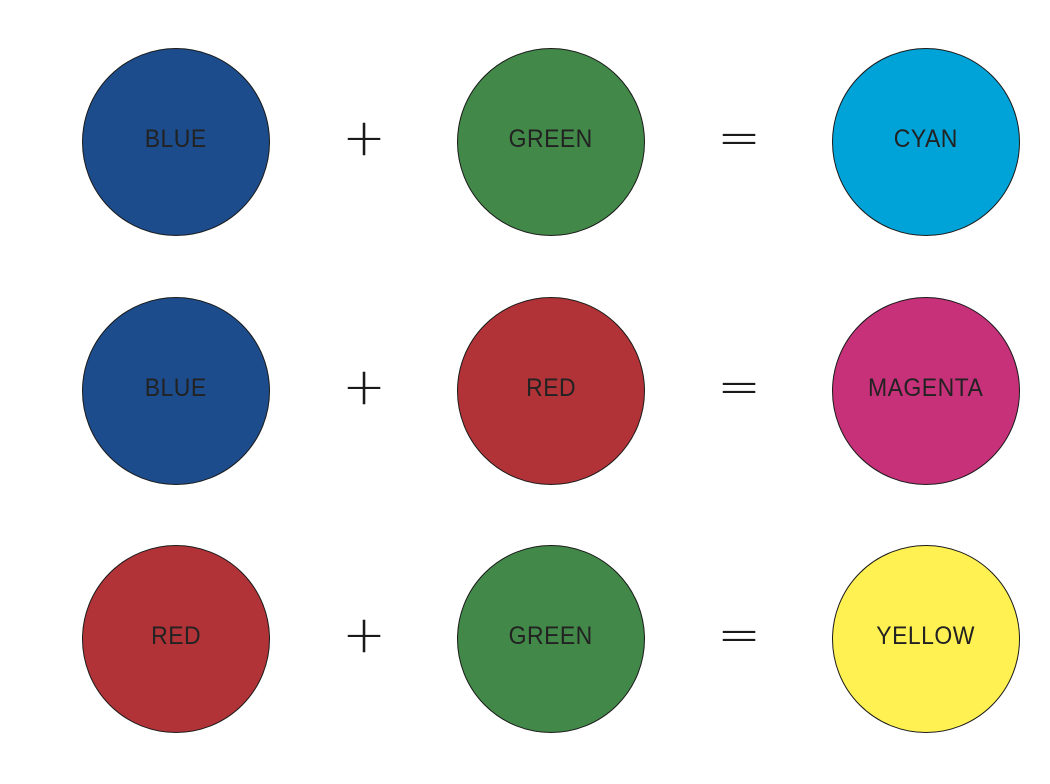  Describe the element at coordinates (926, 387) in the screenshot. I see `circle-label: MAGENTA` at that location.